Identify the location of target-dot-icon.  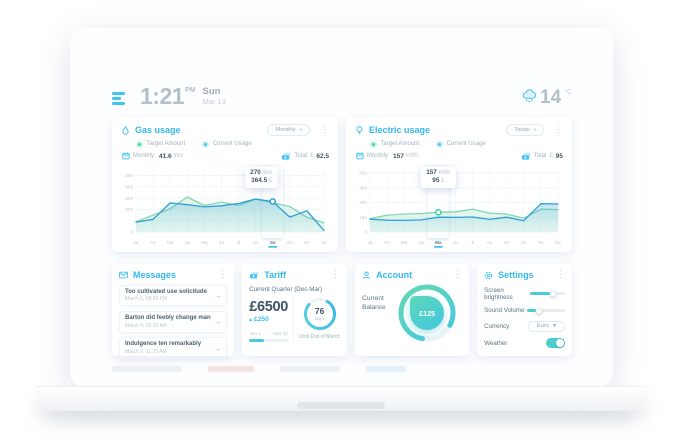
(373, 144).